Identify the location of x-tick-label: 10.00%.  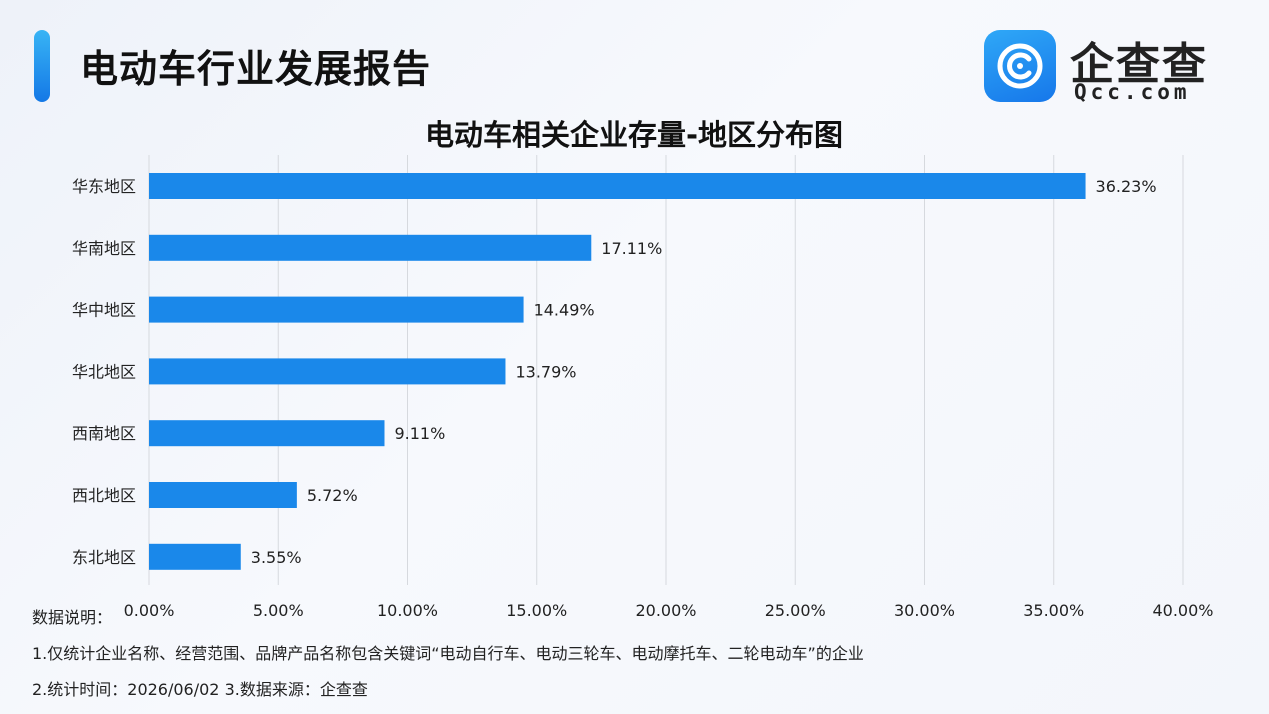
(407, 610).